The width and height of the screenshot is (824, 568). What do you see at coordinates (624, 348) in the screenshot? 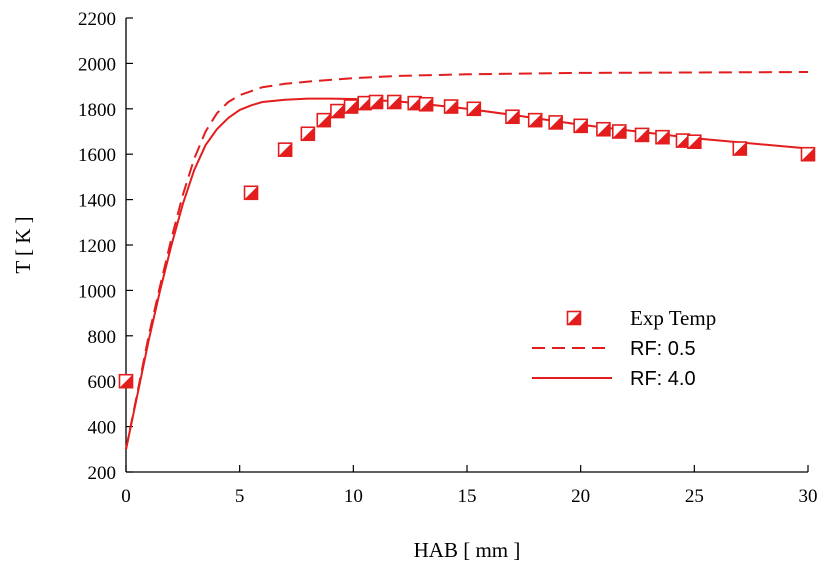
I see `legend: Exp Temp RF: 0.5 RF: 4.0` at bounding box center [624, 348].